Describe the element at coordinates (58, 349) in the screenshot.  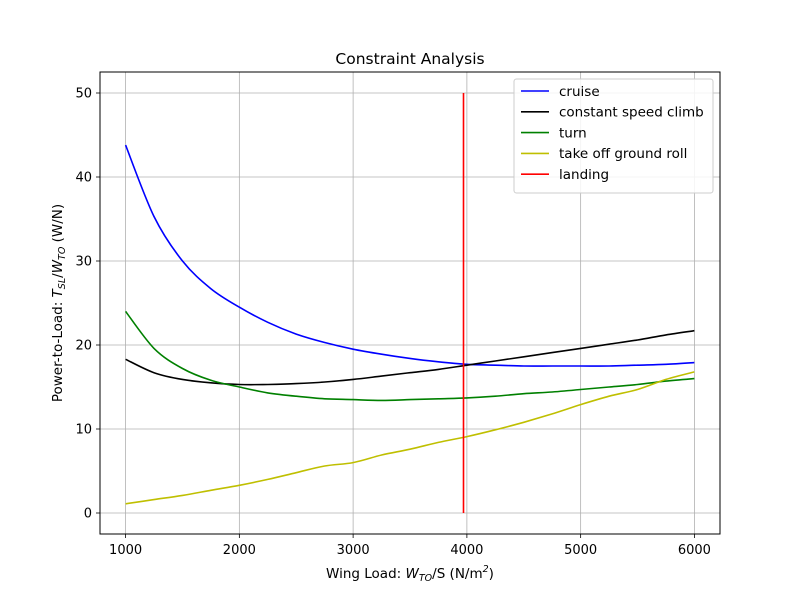
I see `y-axis-label-prefix: Power-to-Load:` at that location.